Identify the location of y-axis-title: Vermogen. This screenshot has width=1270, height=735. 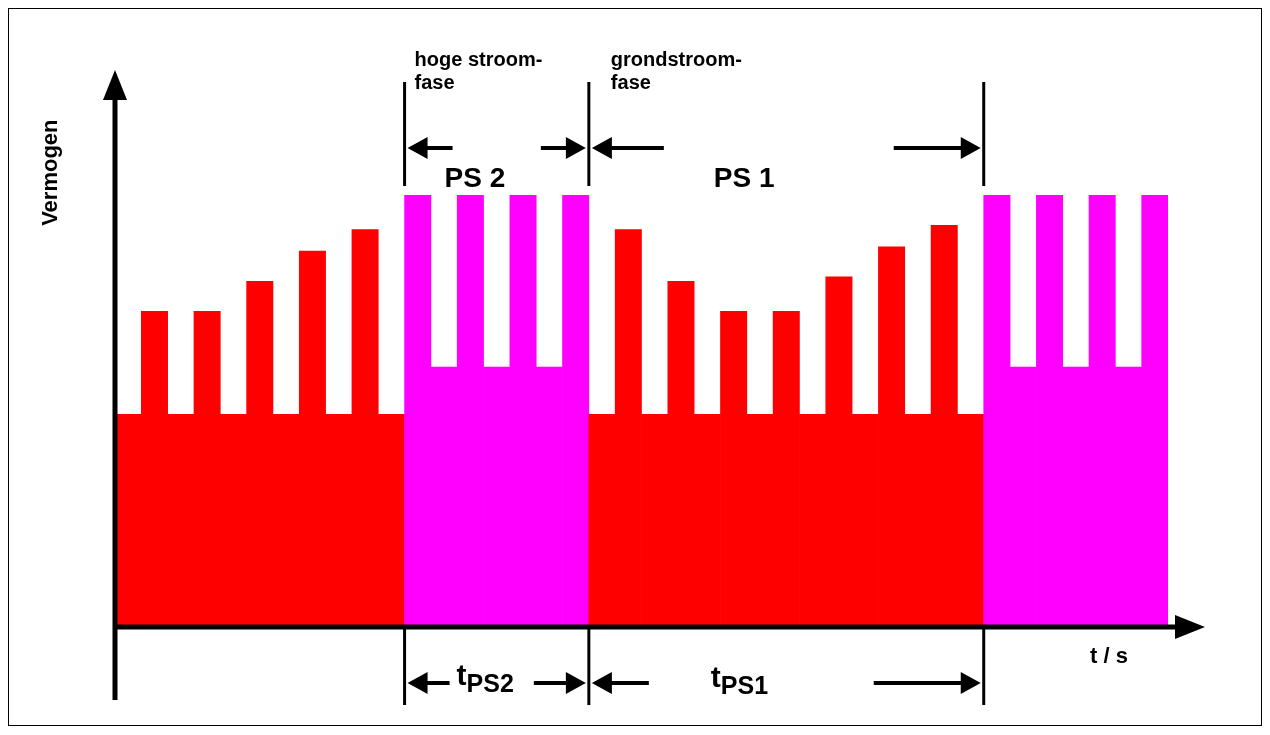
(50, 173).